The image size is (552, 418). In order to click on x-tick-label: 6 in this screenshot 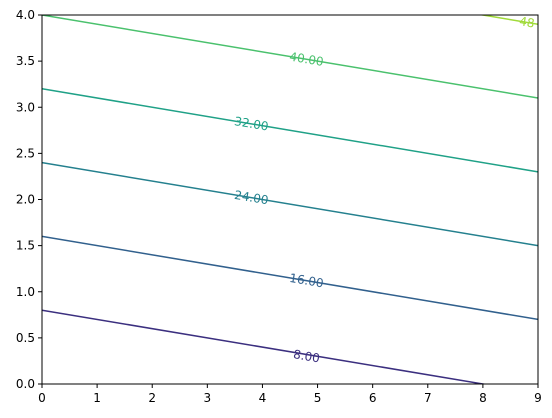, I will do `click(373, 398)`.